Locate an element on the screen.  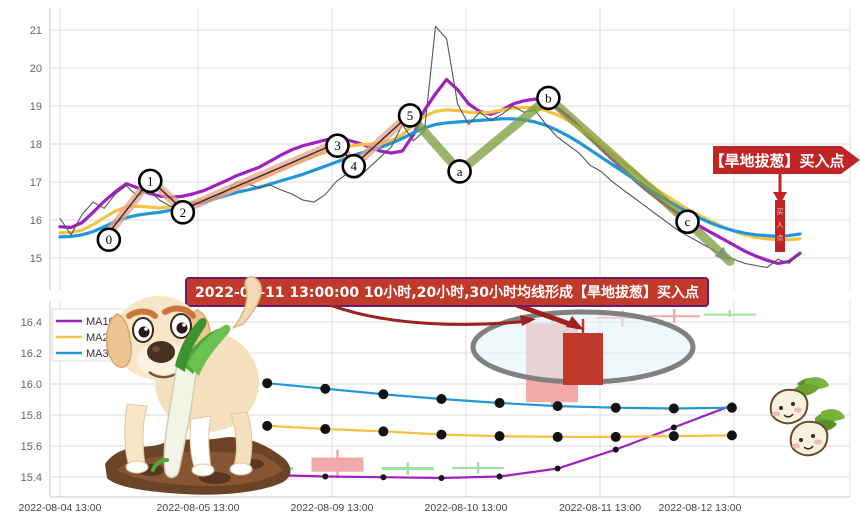
signal-pointer: 买 入 点 is located at coordinates (780, 212).